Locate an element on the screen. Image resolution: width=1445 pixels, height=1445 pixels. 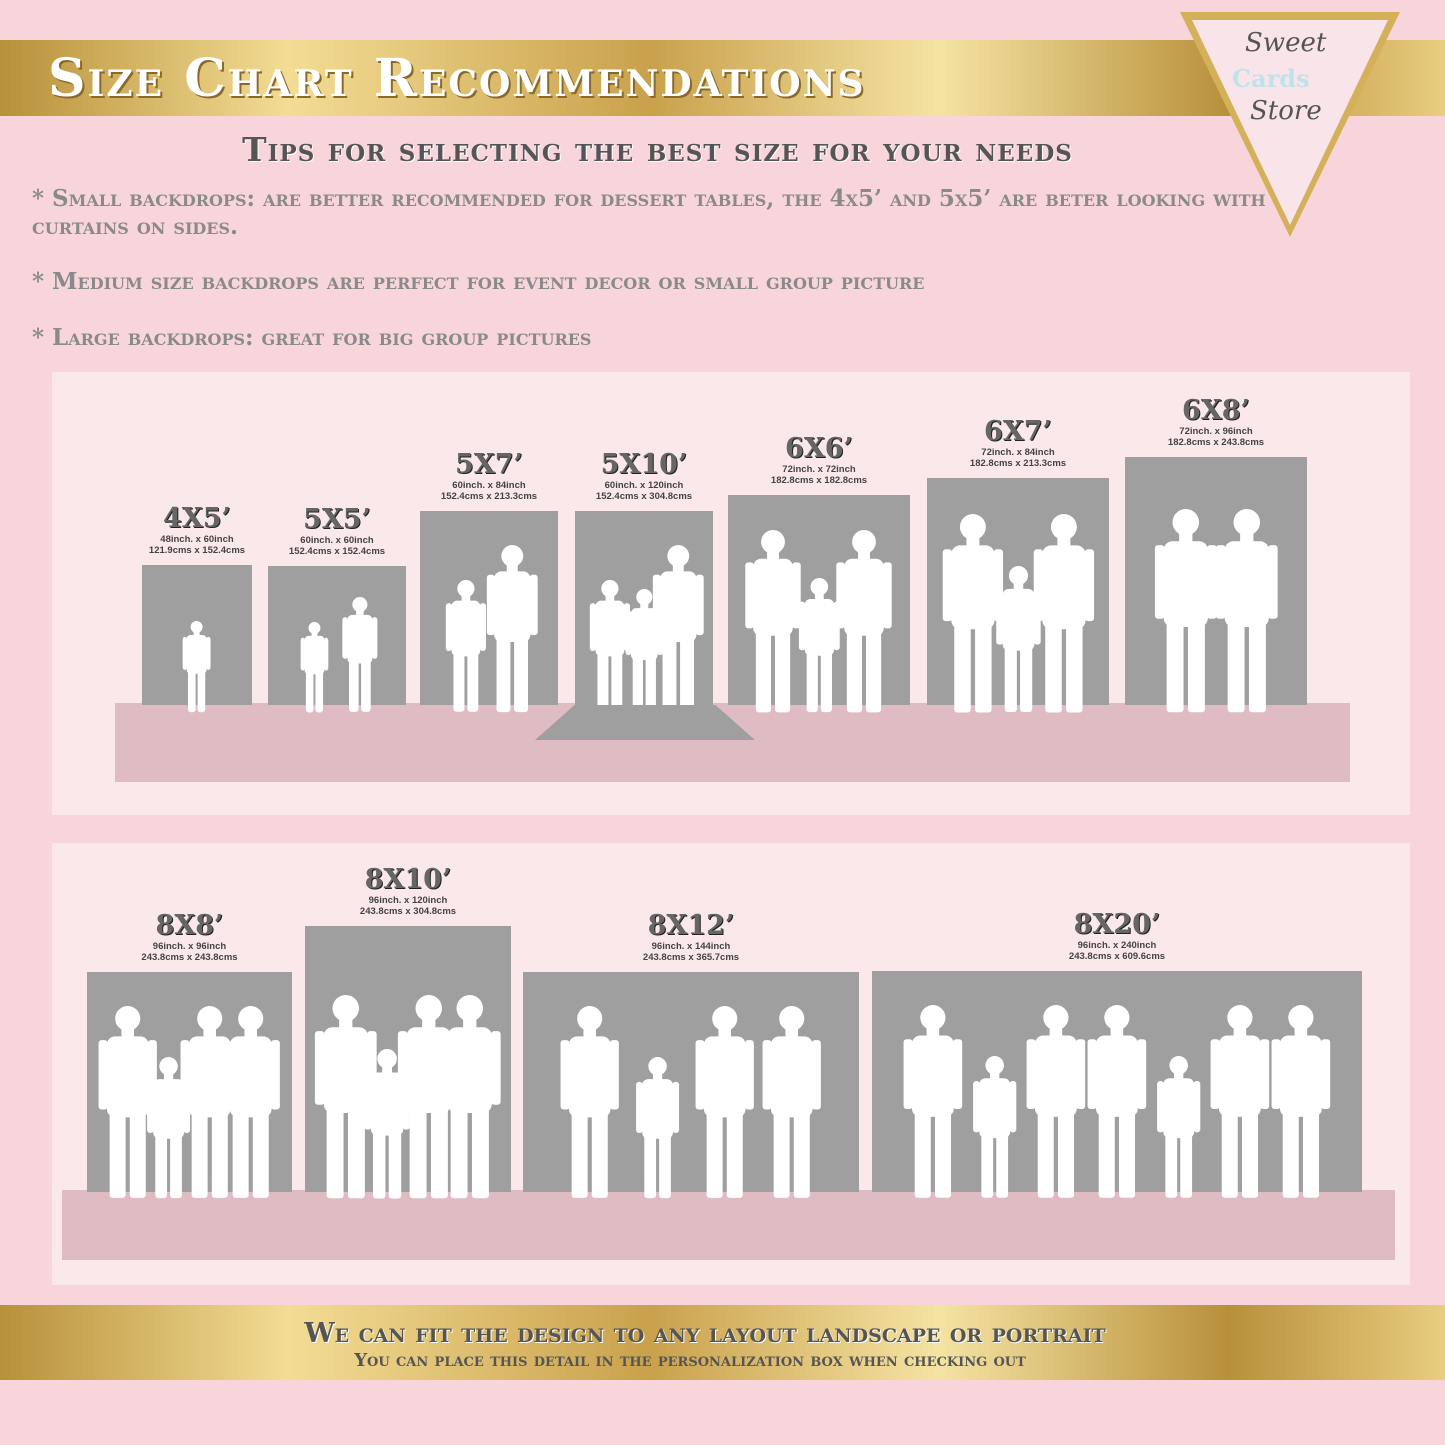
inch-dimension: 72inch. x 72inch is located at coordinates (819, 469).